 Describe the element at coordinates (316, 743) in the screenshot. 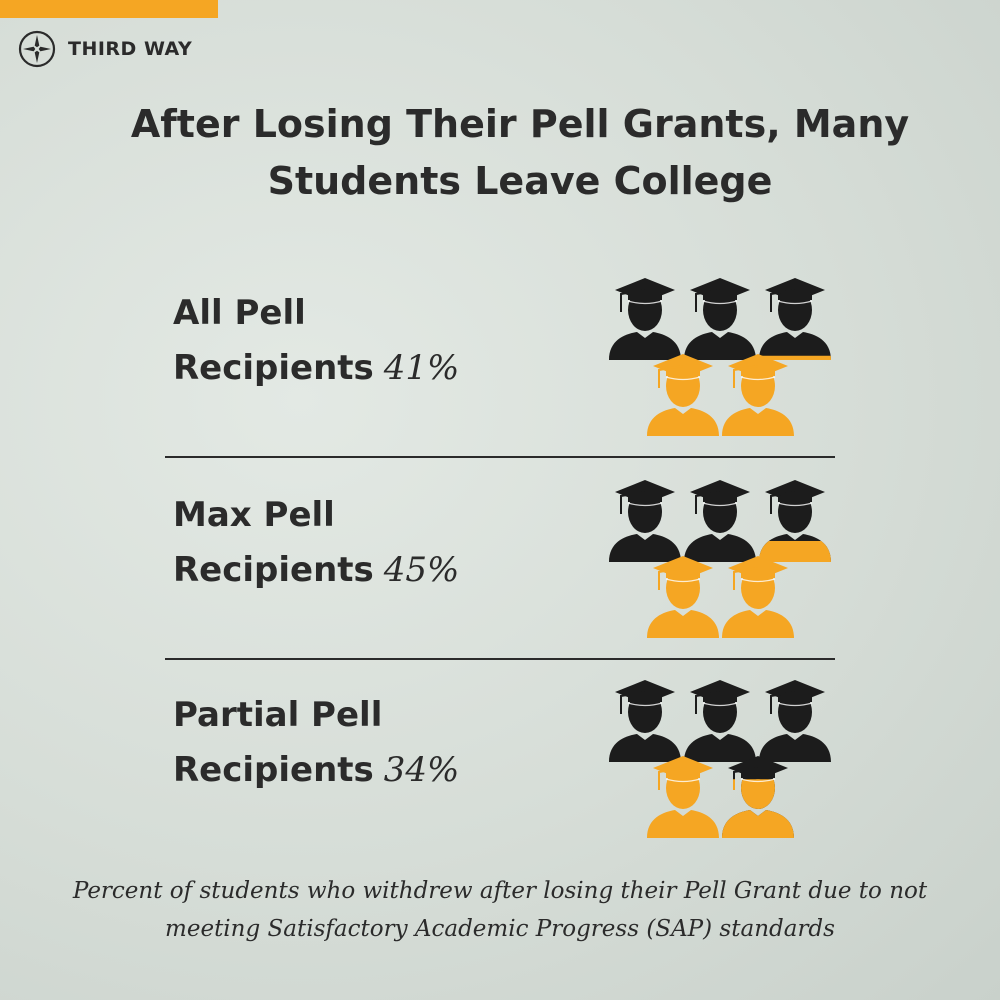

I see `row-label: Partial Pell Recipients 34%` at that location.